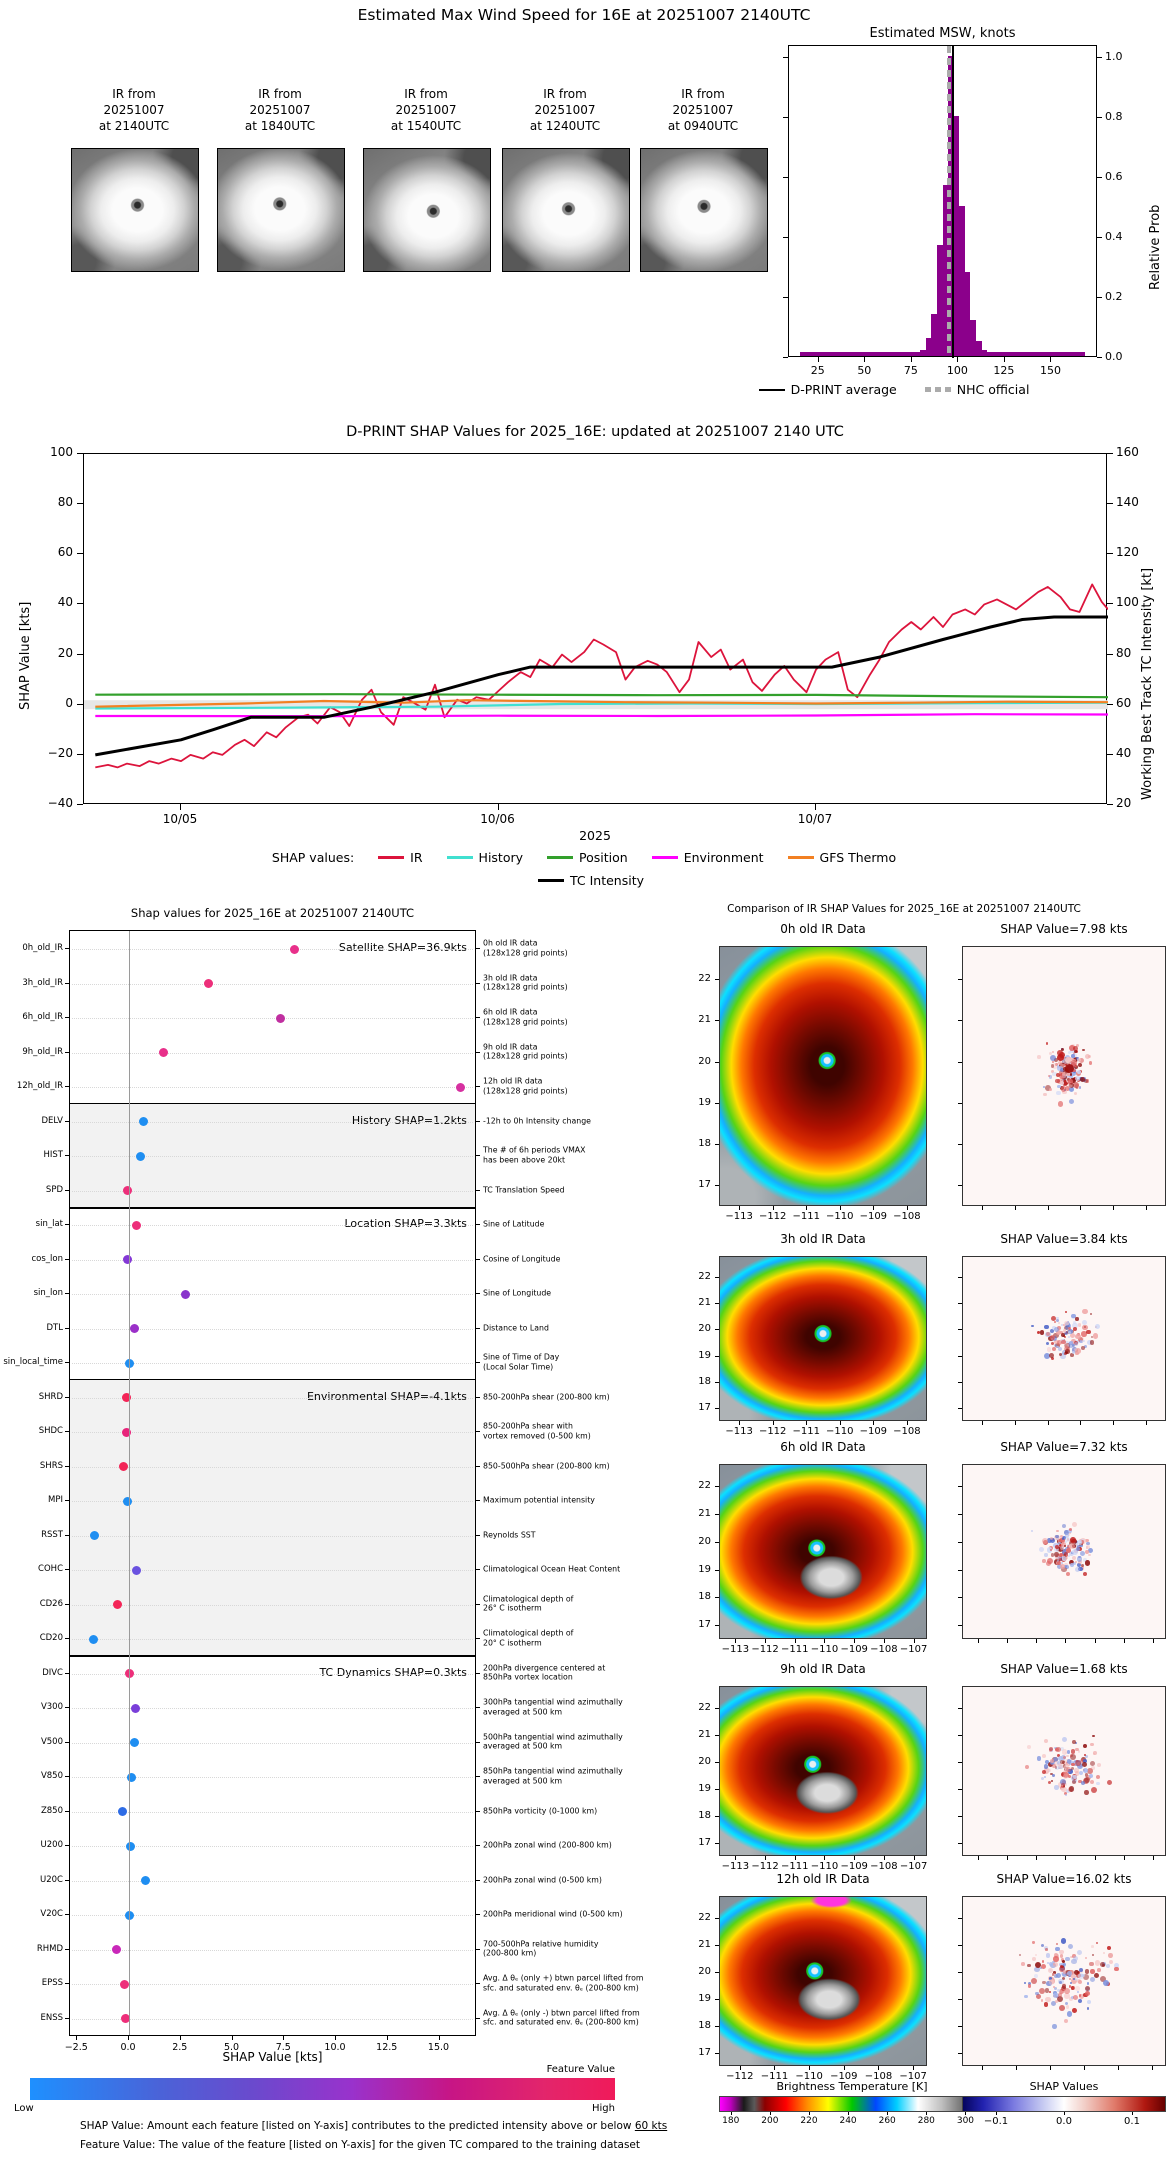 This screenshot has height=2158, width=1168. I want to click on feature-label-6h_old_IR: 6h_old_IR, so click(42, 1017).